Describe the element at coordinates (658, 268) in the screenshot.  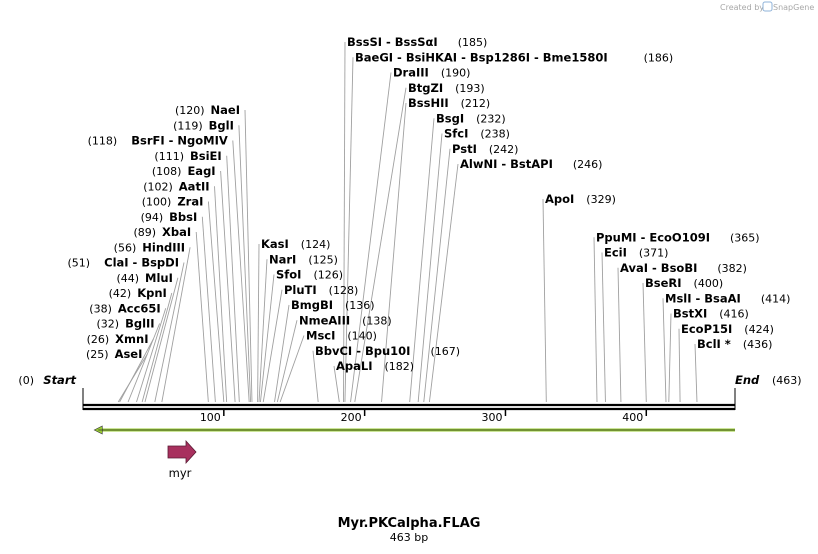
I see `site-name: AvaI - BsoBI` at that location.